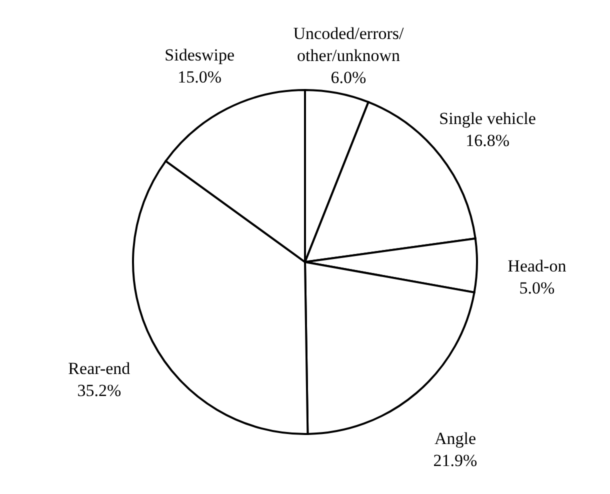 This screenshot has width=610, height=494. Describe the element at coordinates (99, 368) in the screenshot. I see `slice-label: Rear-end` at that location.